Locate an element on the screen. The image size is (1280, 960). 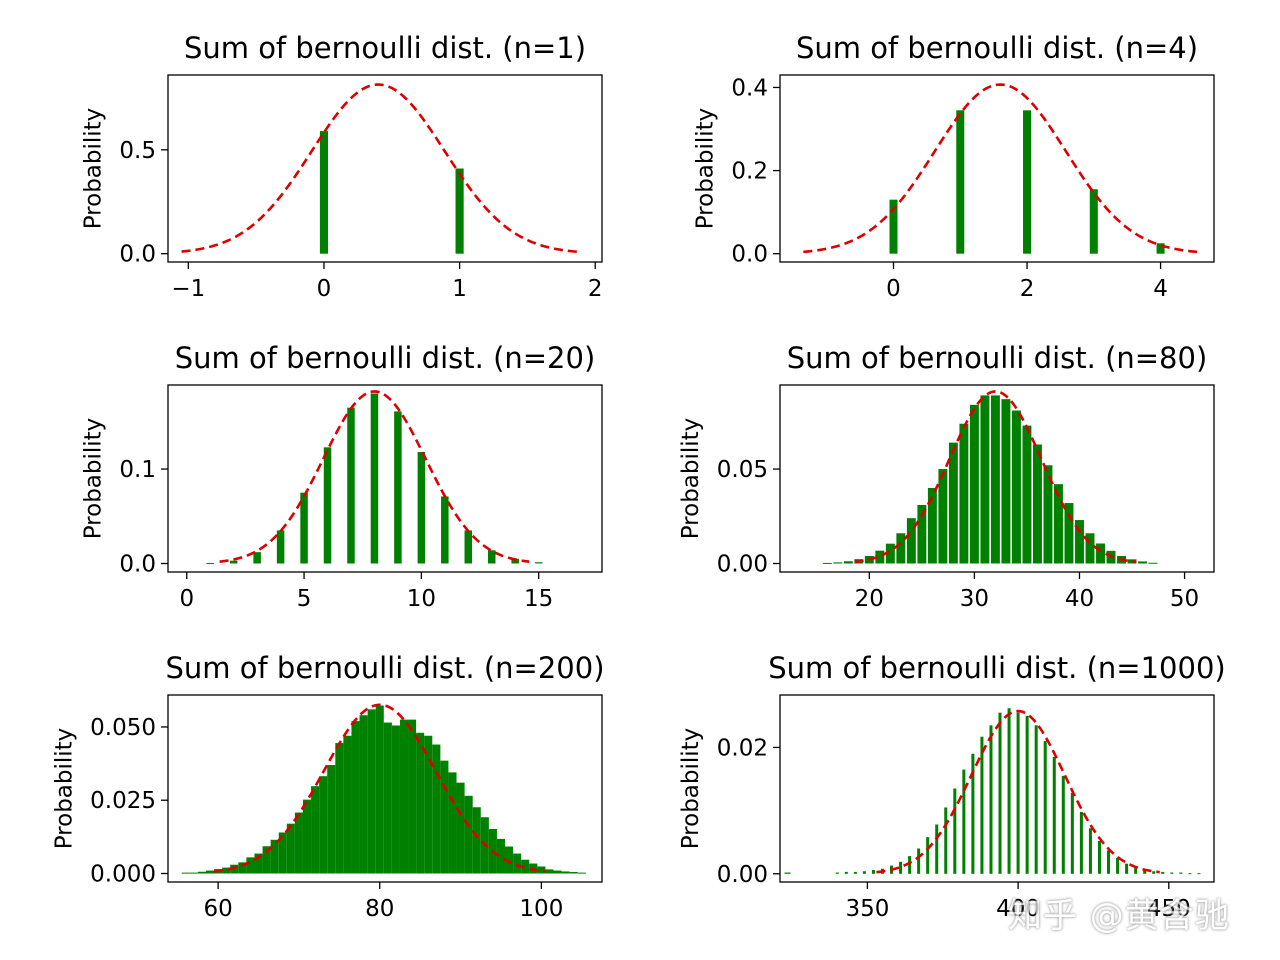
x-tick-label: 10 is located at coordinates (421, 599).